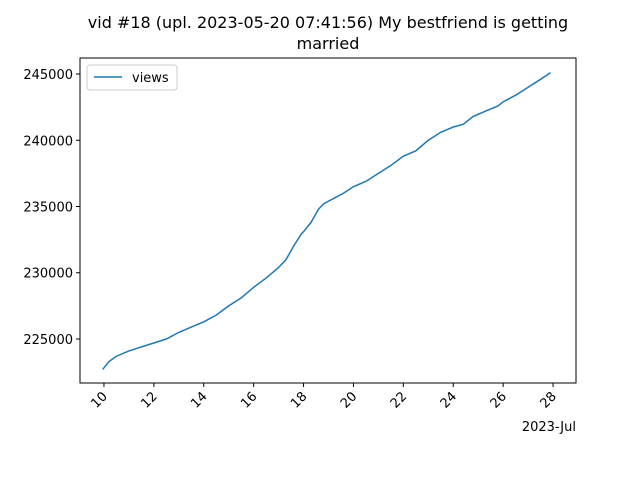 Image resolution: width=640 pixels, height=480 pixels. Describe the element at coordinates (99, 400) in the screenshot. I see `x-tick-label: 10` at that location.